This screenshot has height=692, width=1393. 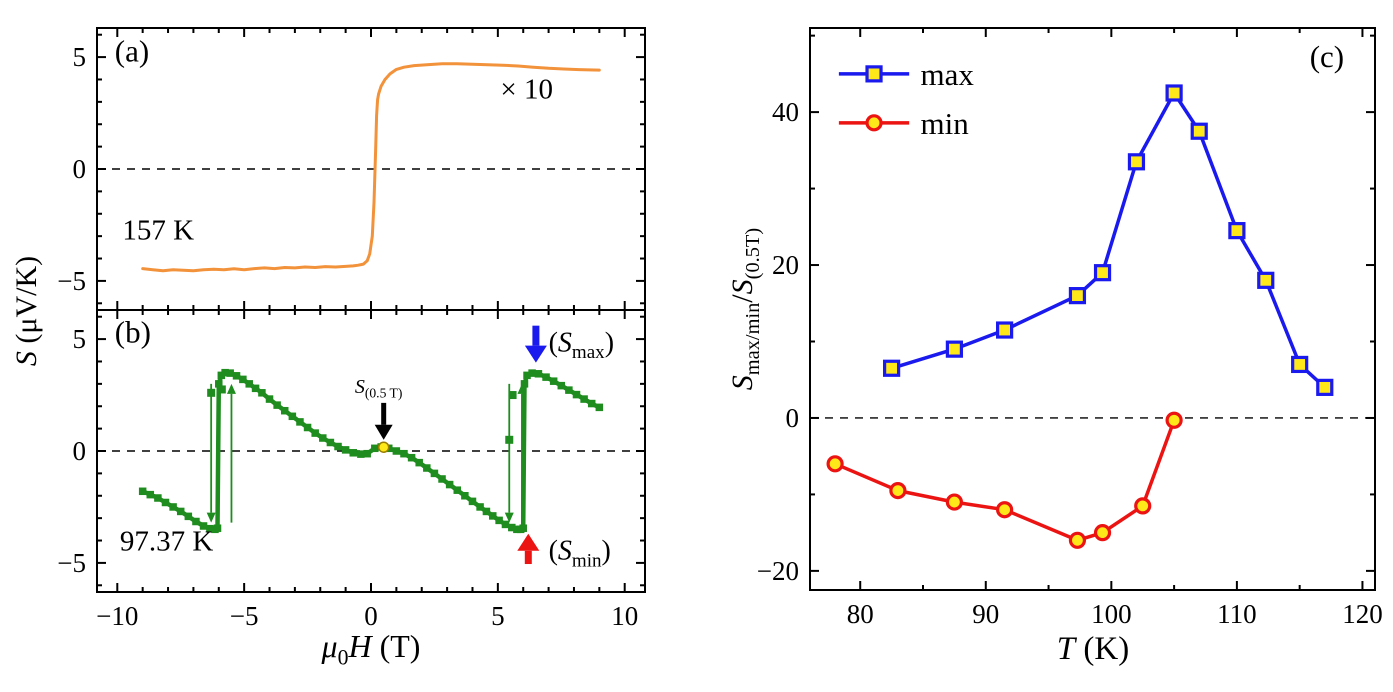 What do you see at coordinates (1327, 56) in the screenshot?
I see `panel-label: (c)` at bounding box center [1327, 56].